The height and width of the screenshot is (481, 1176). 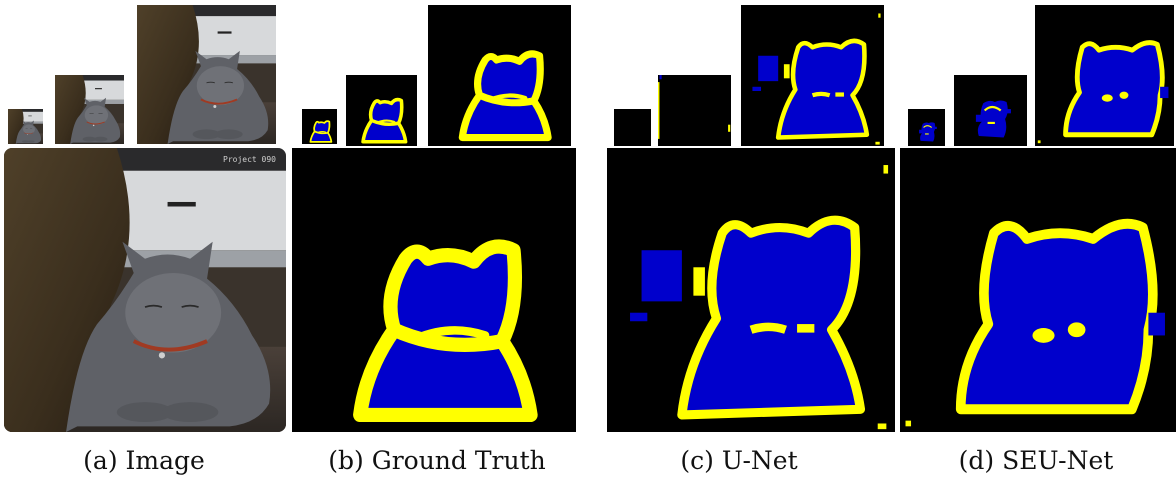 What do you see at coordinates (144, 460) in the screenshot?
I see `caption-image: (a) Image` at bounding box center [144, 460].